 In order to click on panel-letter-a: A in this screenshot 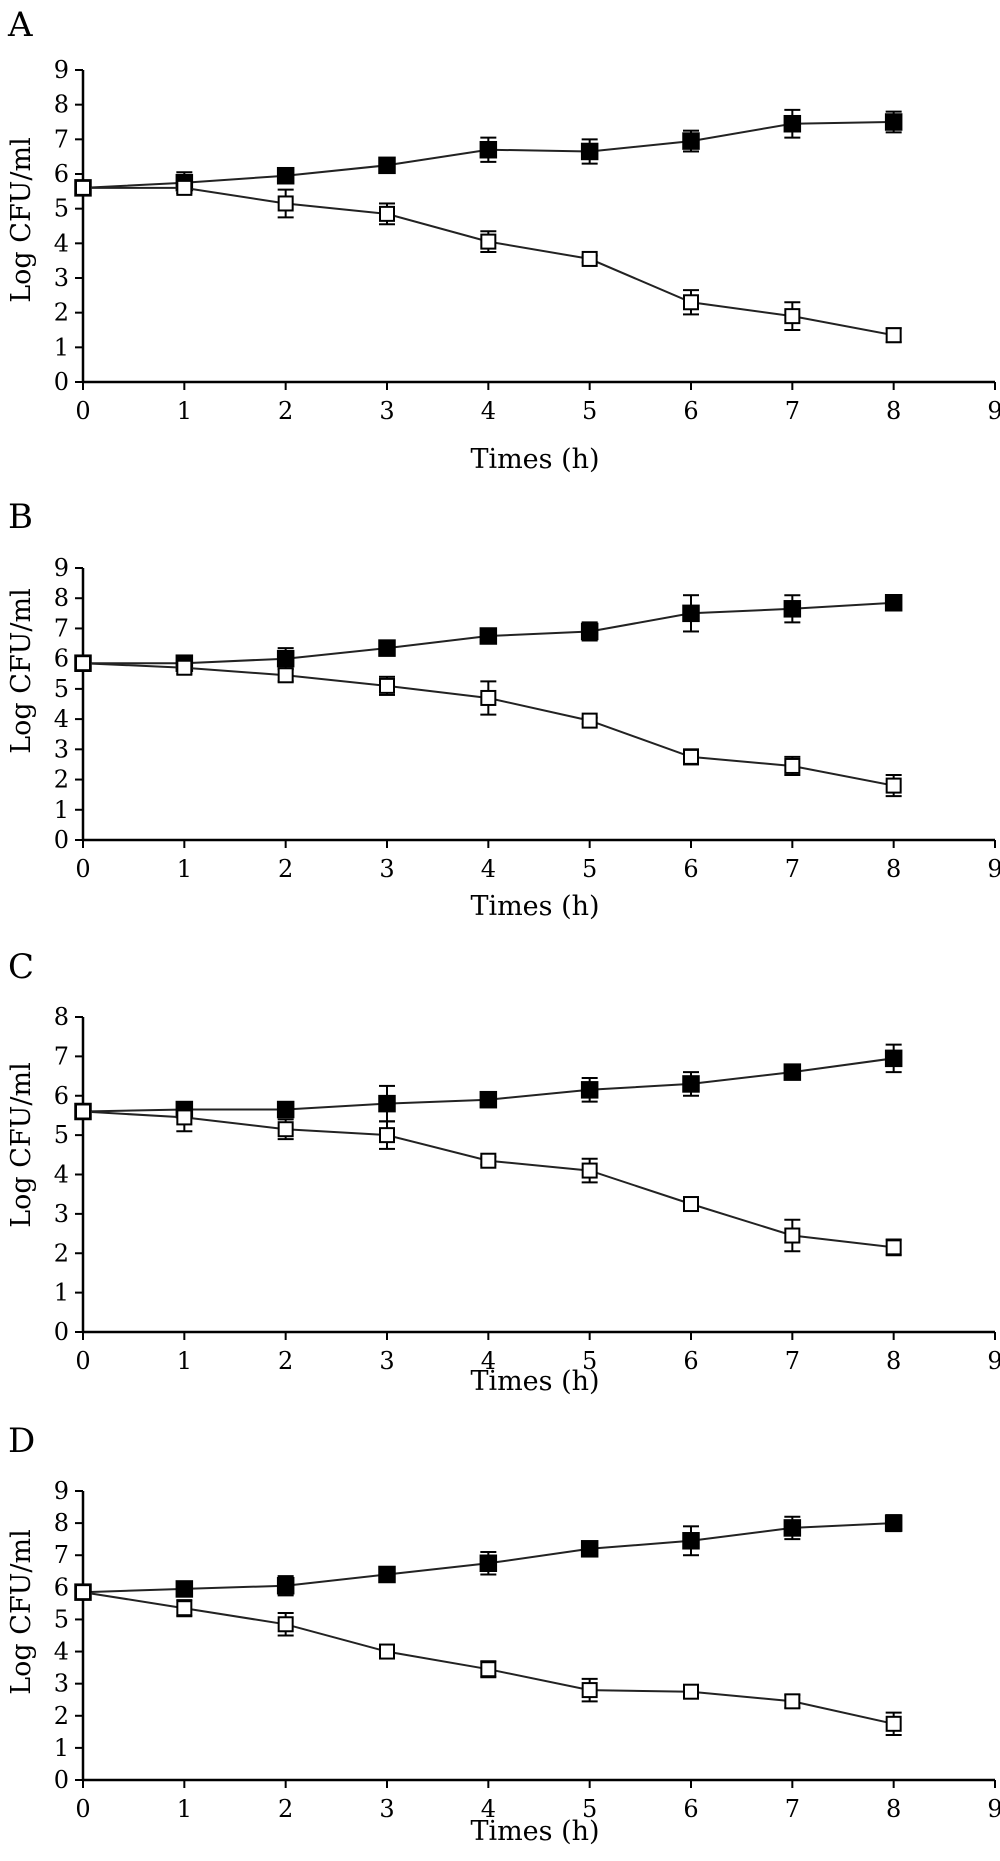, I will do `click(20, 25)`.